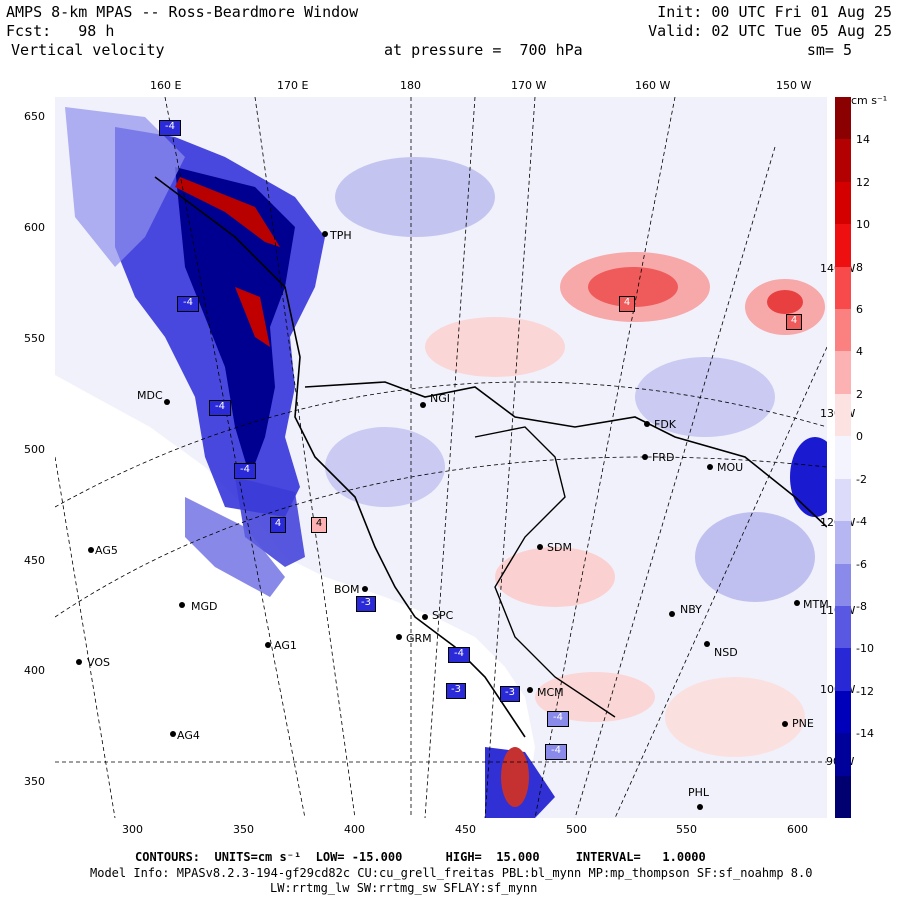  What do you see at coordinates (34, 227) in the screenshot?
I see `y-tick-label: 600` at bounding box center [34, 227].